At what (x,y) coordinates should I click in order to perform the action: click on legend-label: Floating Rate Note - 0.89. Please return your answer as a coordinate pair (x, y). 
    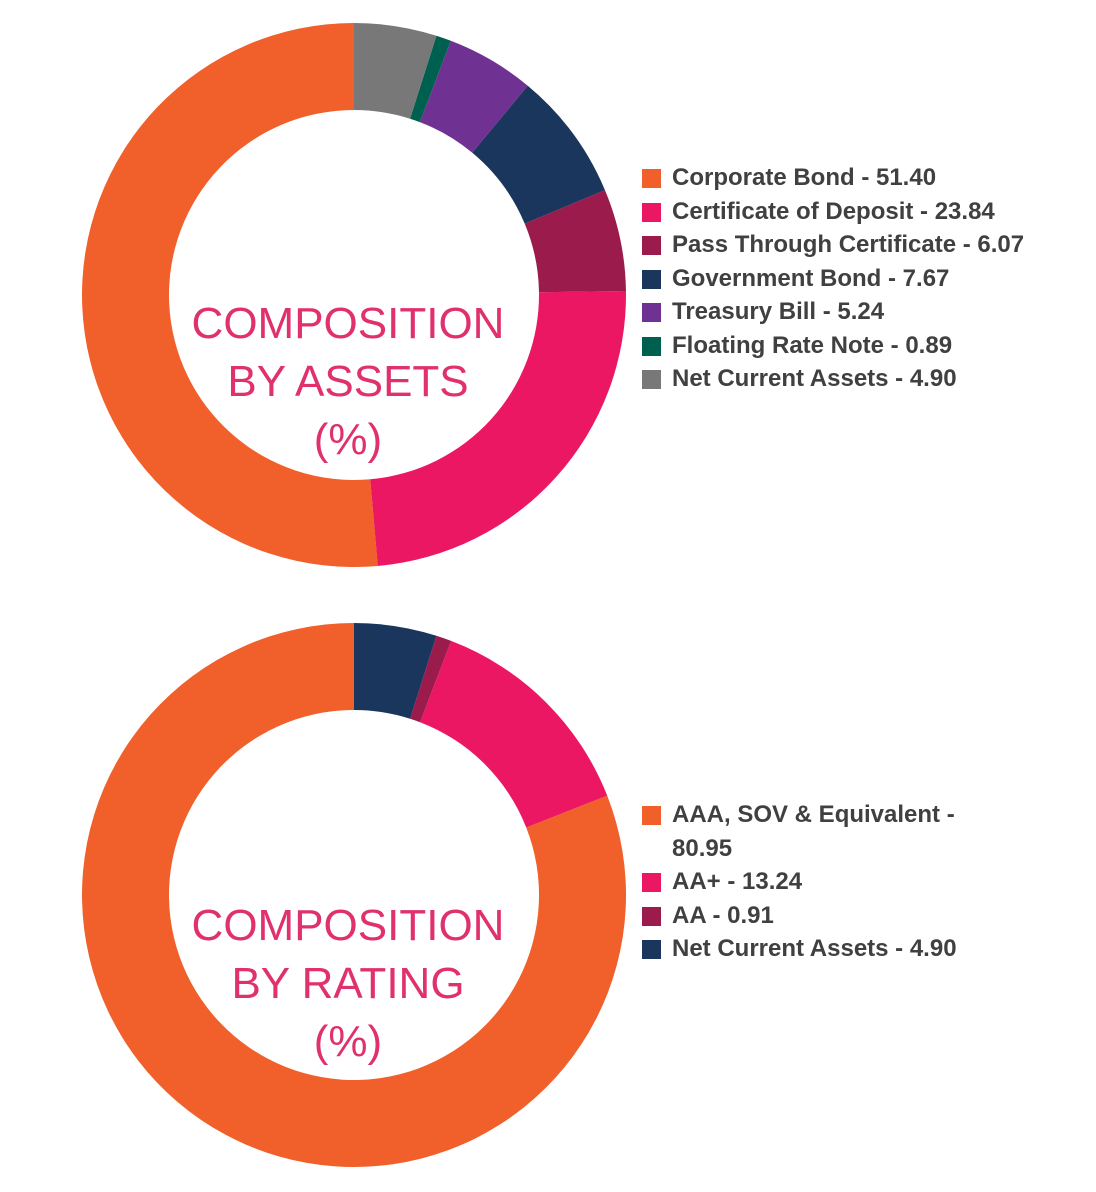
    Looking at the image, I should click on (812, 345).